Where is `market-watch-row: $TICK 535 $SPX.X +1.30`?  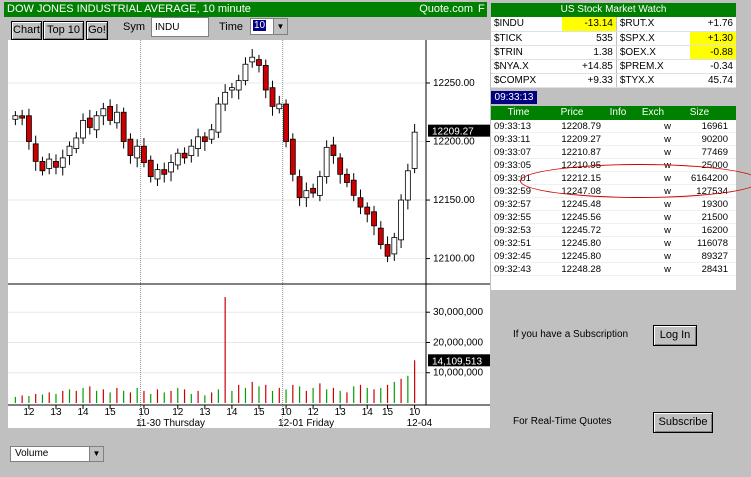 market-watch-row: $TICK 535 $SPX.X +1.30 is located at coordinates (613, 38).